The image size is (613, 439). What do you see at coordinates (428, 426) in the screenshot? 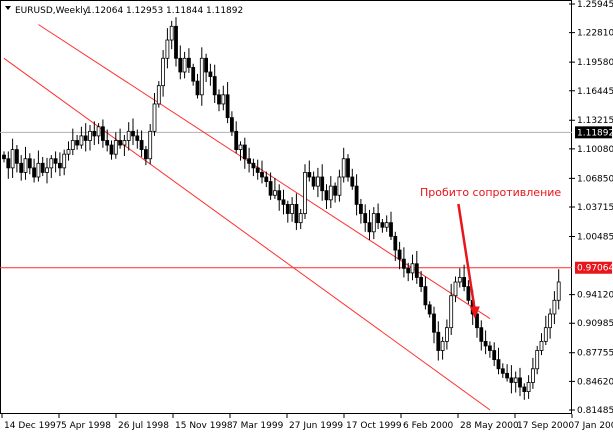
I see `x-tick-label: 6 Feb 2000` at bounding box center [428, 426].